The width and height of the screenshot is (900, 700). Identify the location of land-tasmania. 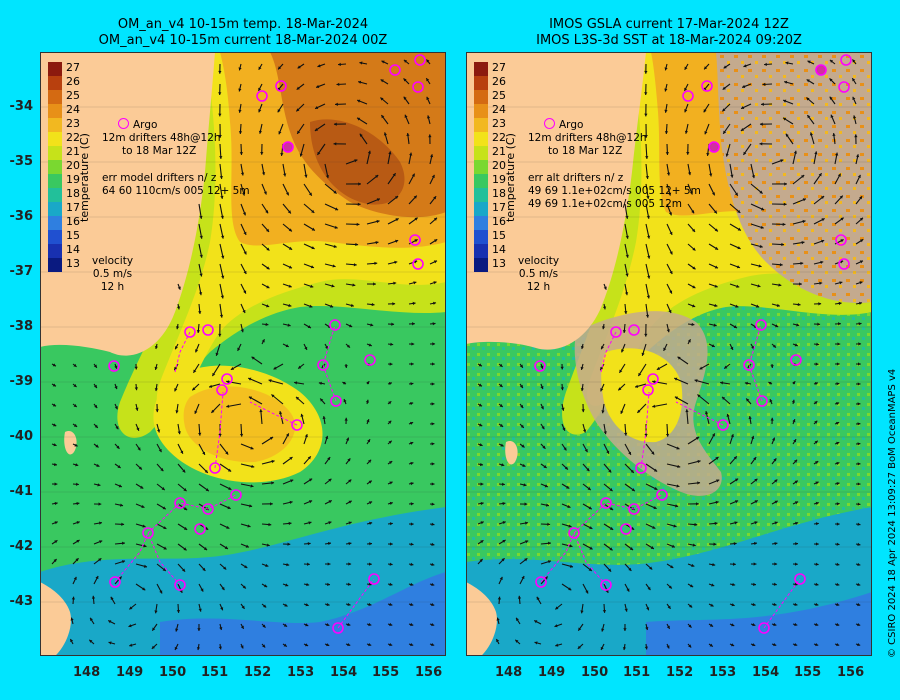
(481, 619).